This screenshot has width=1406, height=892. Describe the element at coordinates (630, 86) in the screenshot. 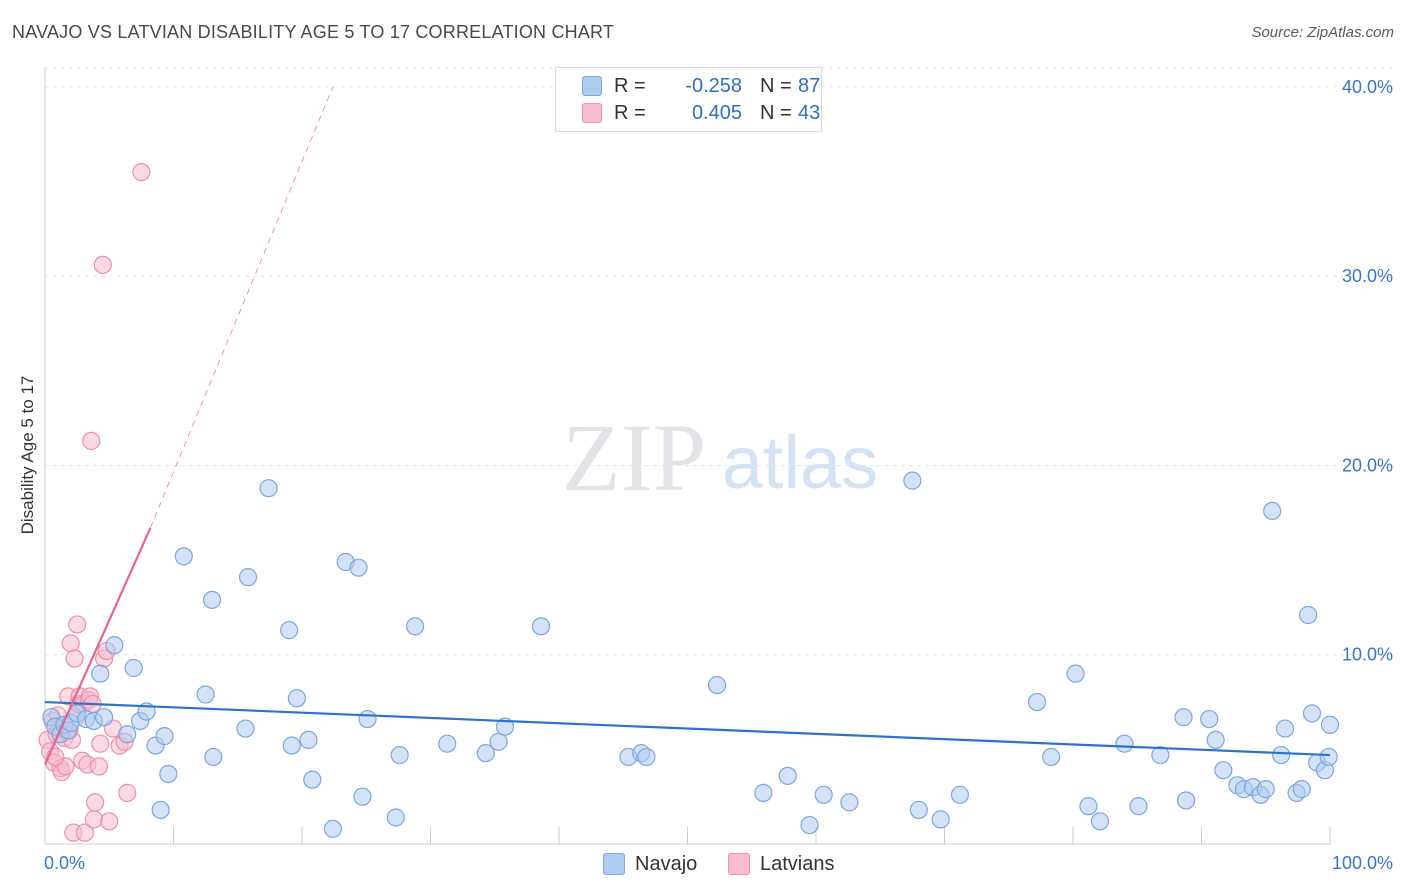

I see `r-label: R =` at that location.